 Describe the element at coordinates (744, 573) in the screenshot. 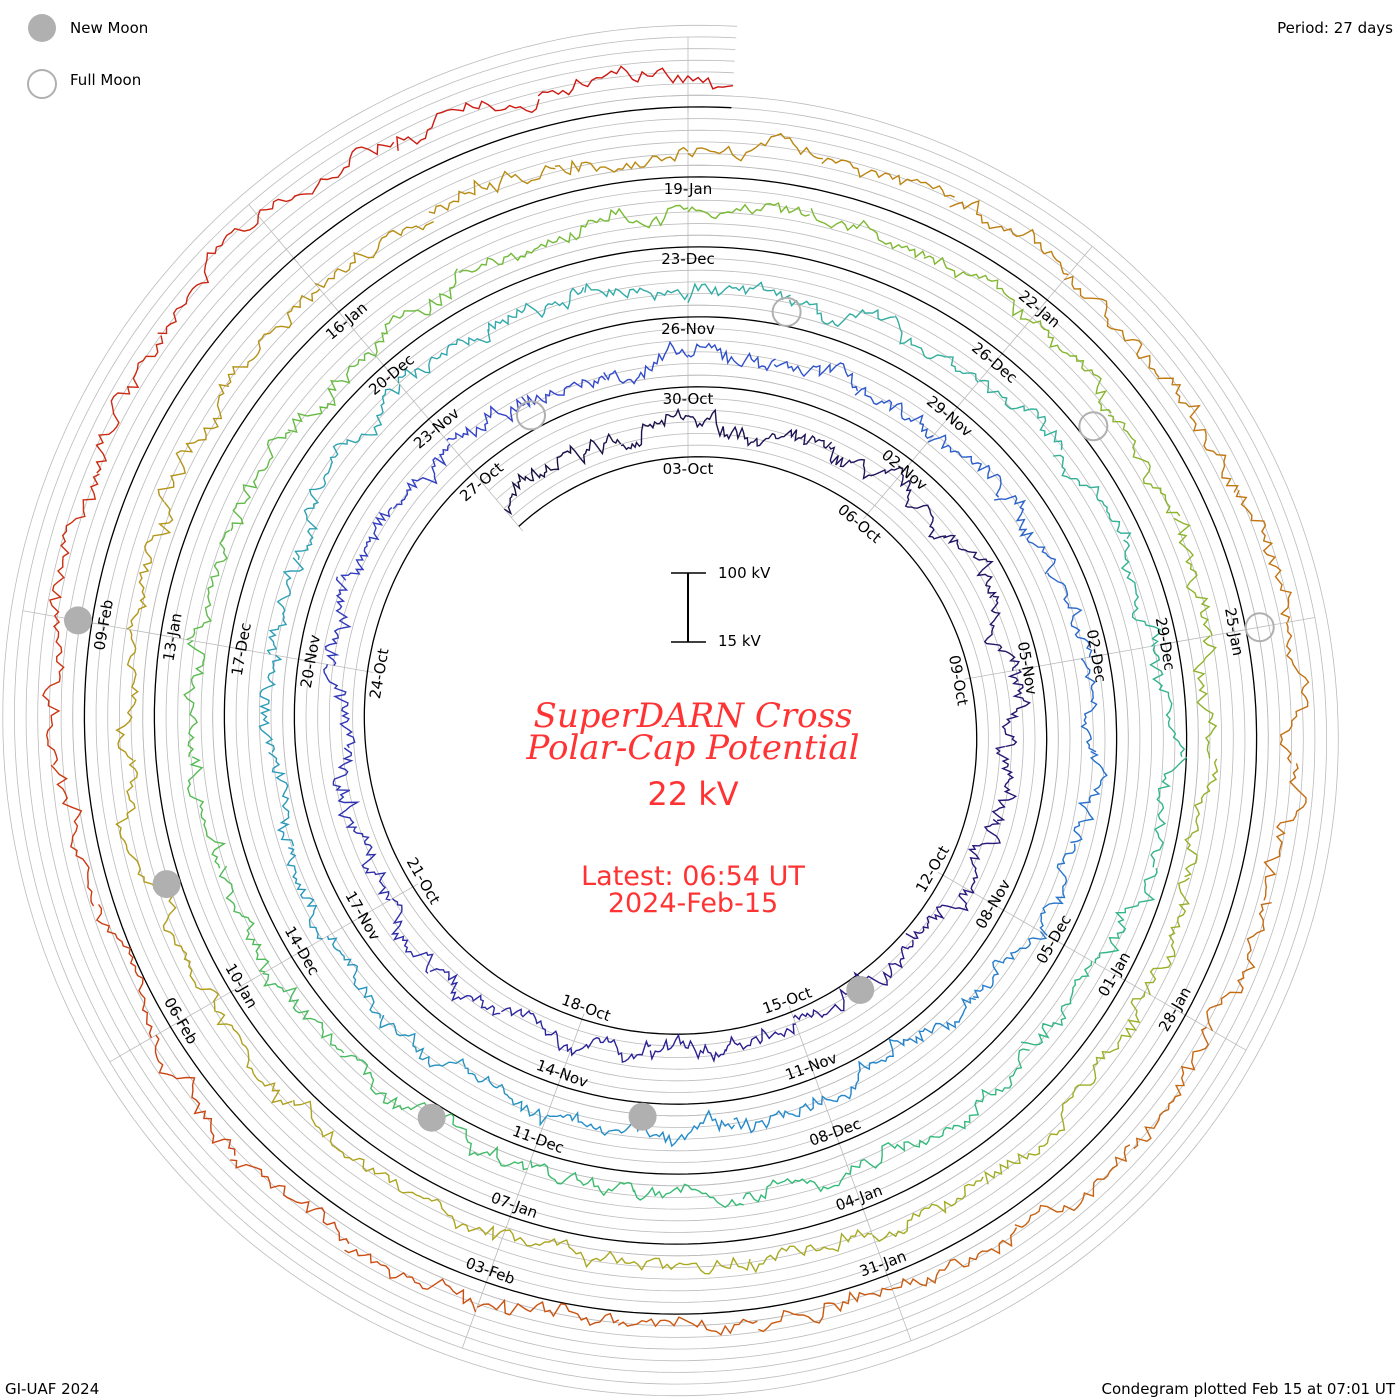

I see `scale-top-label: 100 kV` at that location.